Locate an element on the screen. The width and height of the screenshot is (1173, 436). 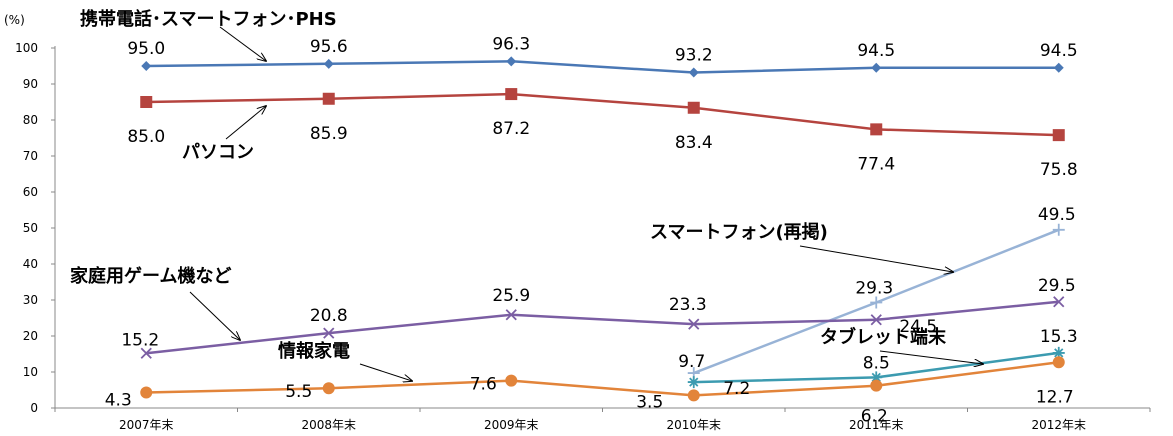
y-tick-label: 40 is located at coordinates (30, 264).